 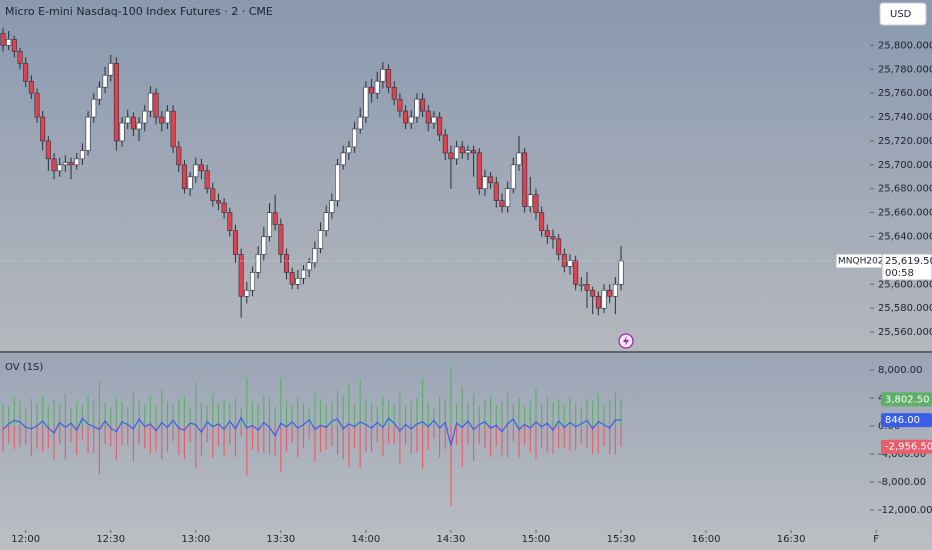 I want to click on symbol-label: MNQH2026, so click(x=864, y=262).